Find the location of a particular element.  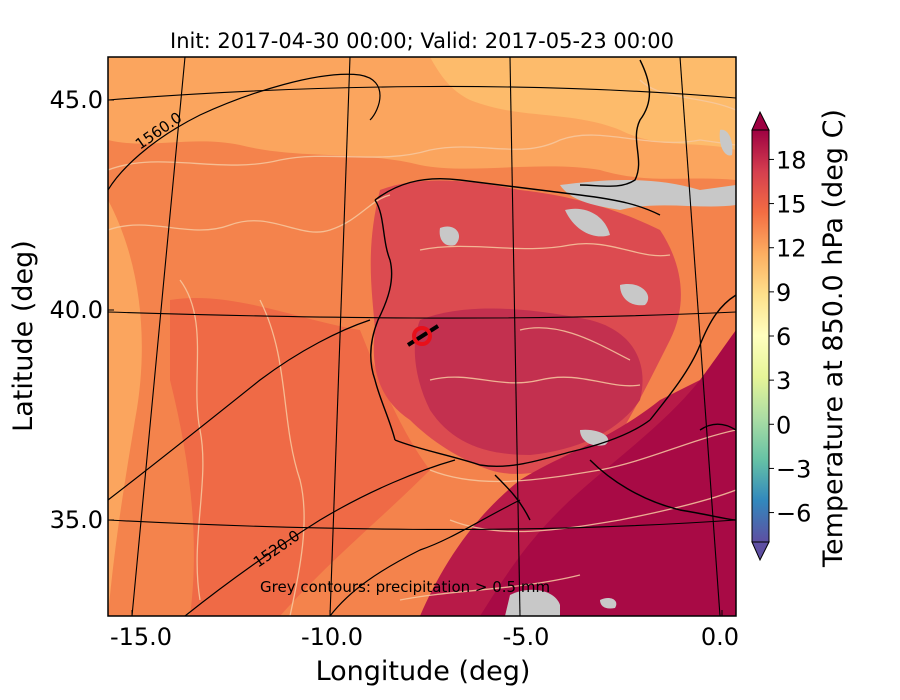

temperature-south-hot2 is located at coordinates (560, 498).